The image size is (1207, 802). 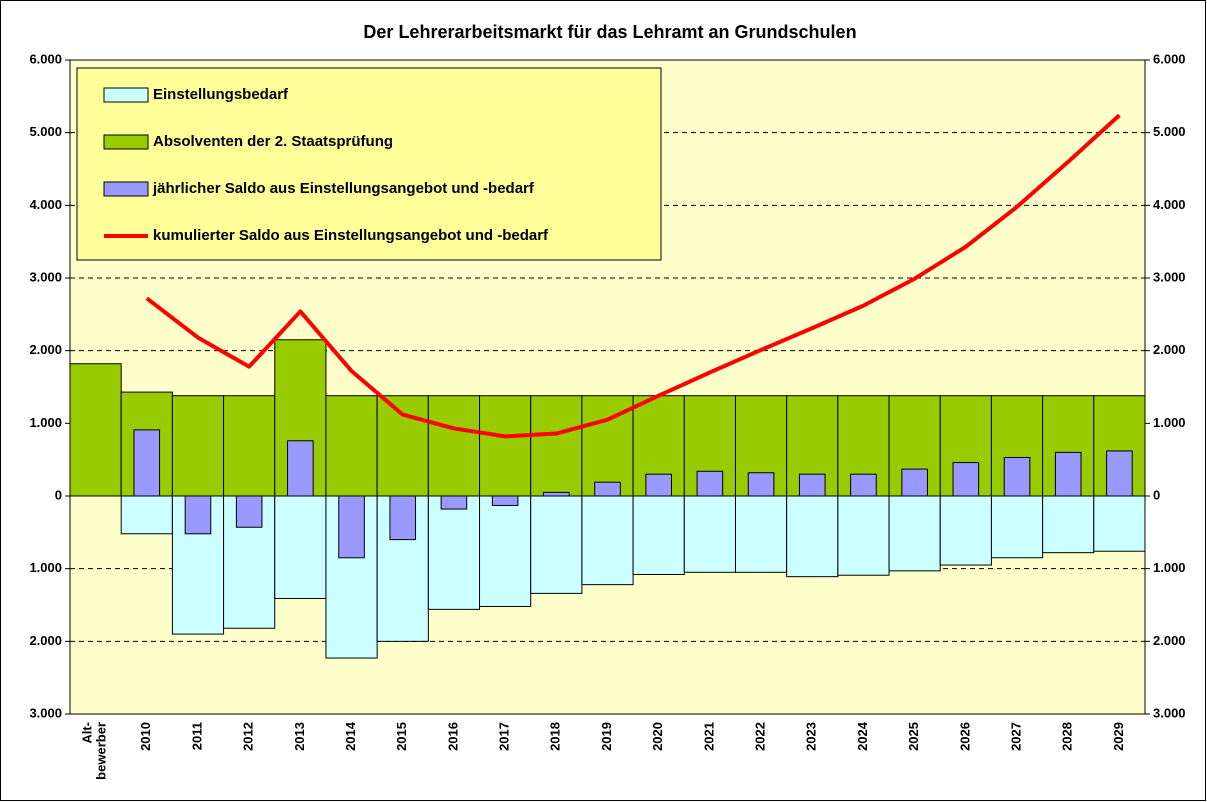 I want to click on x-tick-label: 2013, so click(x=299, y=736).